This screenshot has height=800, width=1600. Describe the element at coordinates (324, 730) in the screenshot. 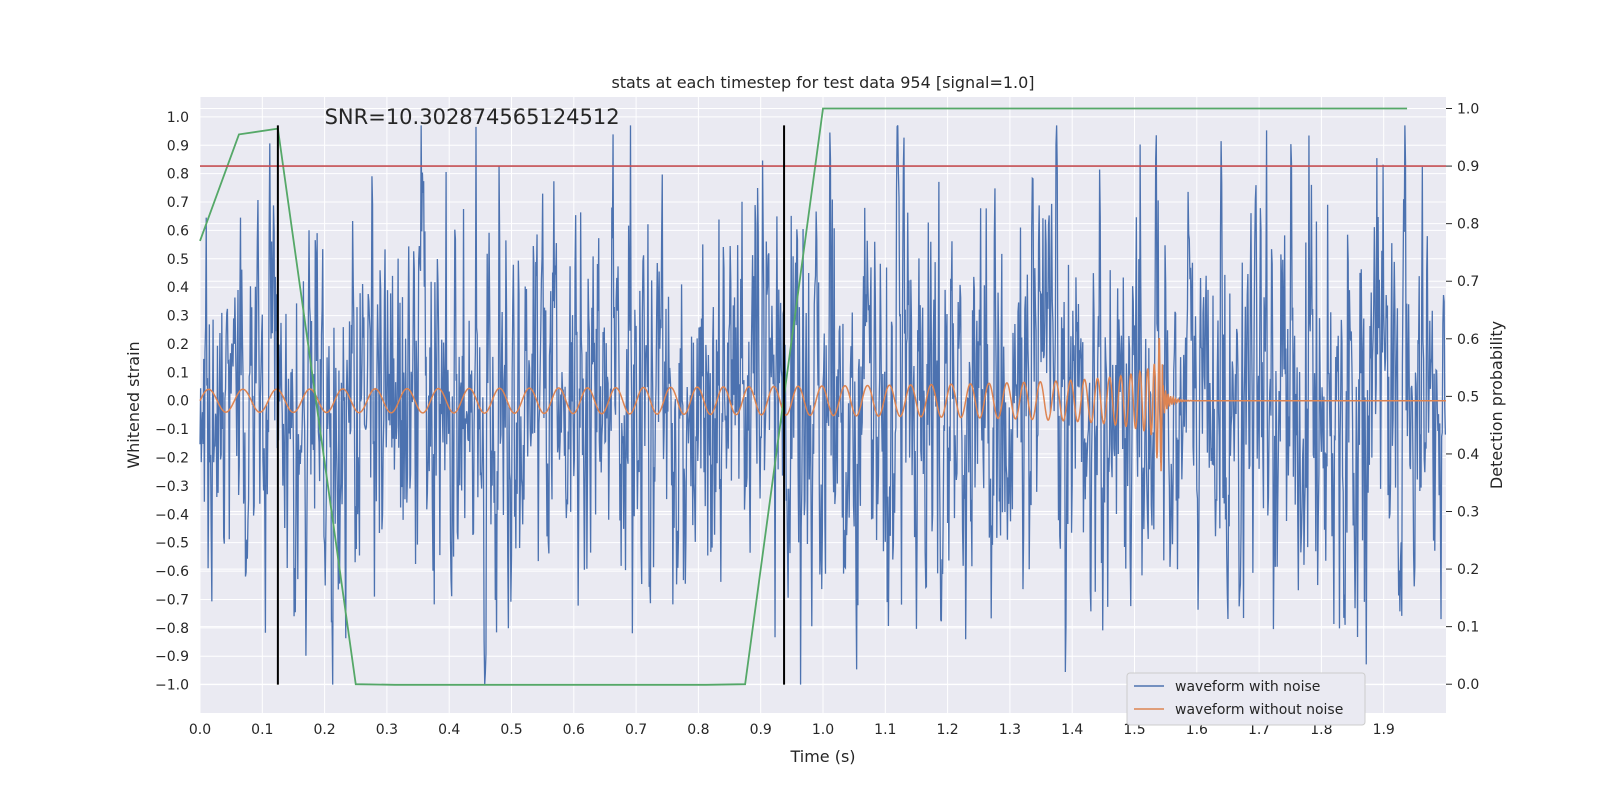

I see `x-tick-label: 0.2` at that location.